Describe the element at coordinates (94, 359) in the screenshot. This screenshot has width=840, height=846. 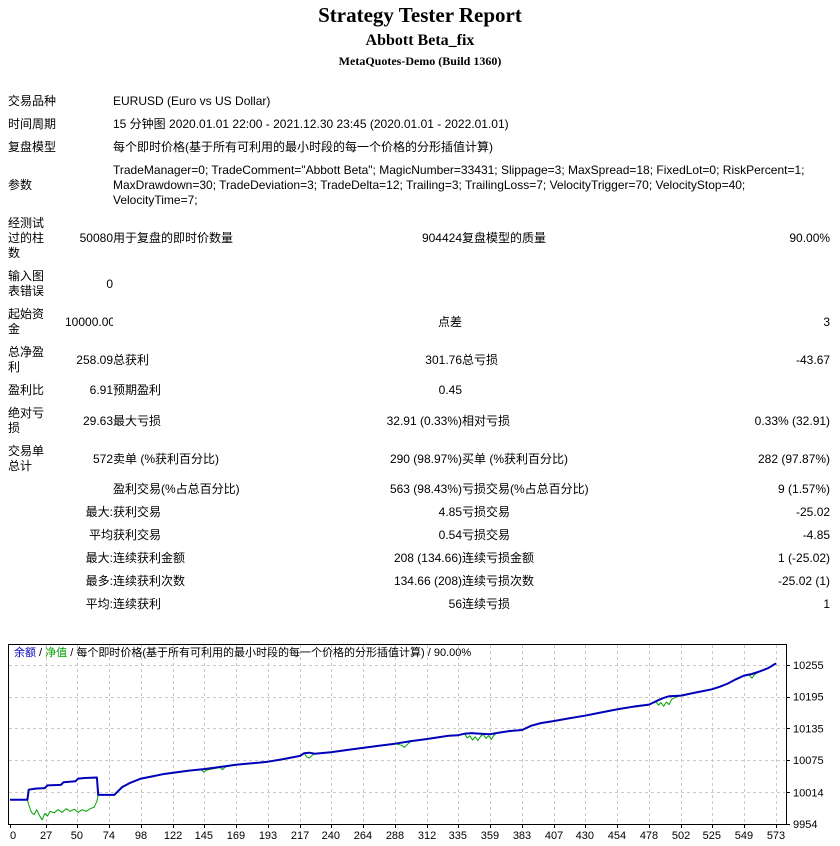
I see `value-1: 258.09` at that location.